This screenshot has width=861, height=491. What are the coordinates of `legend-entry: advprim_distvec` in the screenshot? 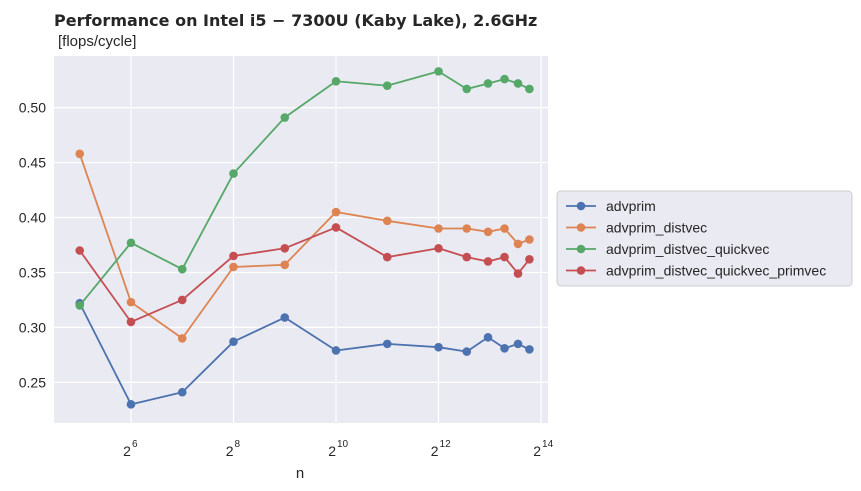 It's located at (636, 228).